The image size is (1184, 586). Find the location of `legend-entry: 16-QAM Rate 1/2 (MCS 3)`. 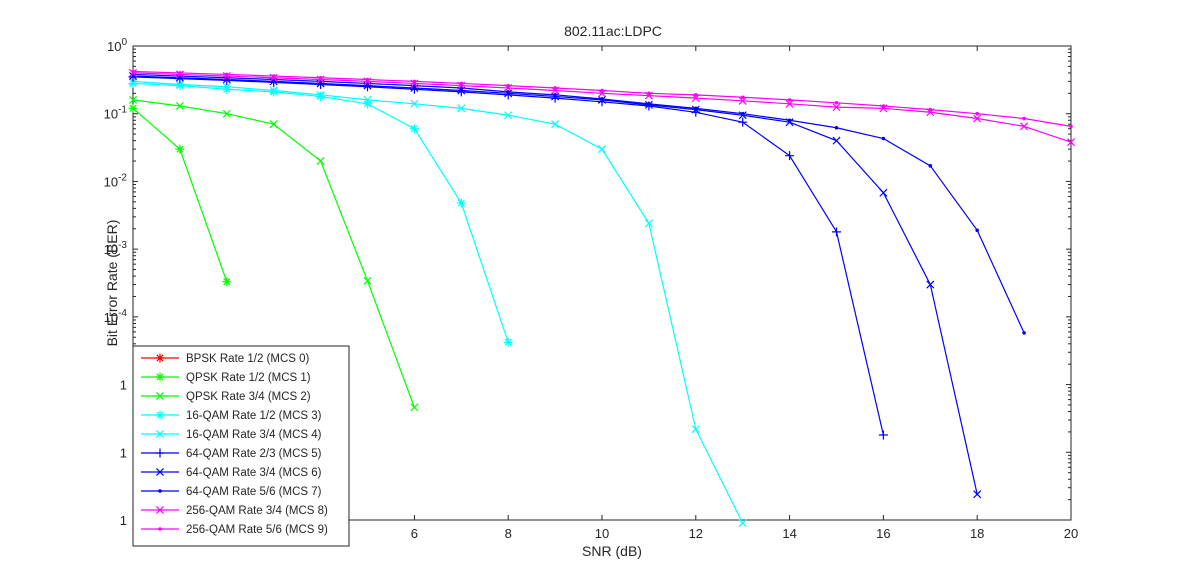

legend-entry: 16-QAM Rate 1/2 (MCS 3) is located at coordinates (231, 416).